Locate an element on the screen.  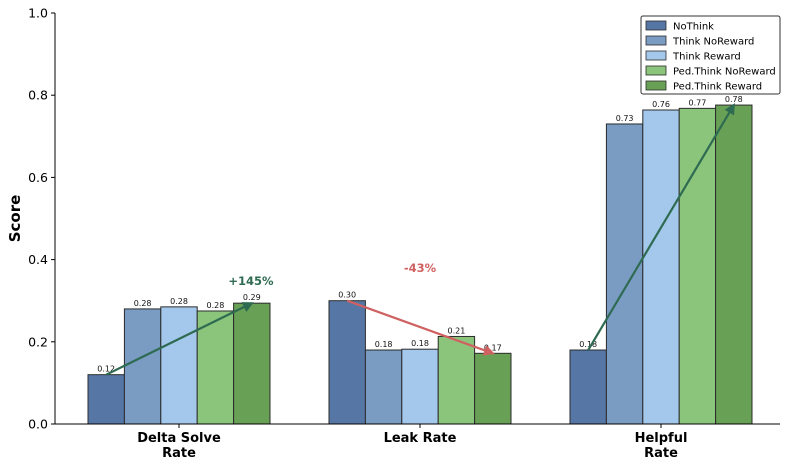
bar-value-label: 0.12 is located at coordinates (106, 369).